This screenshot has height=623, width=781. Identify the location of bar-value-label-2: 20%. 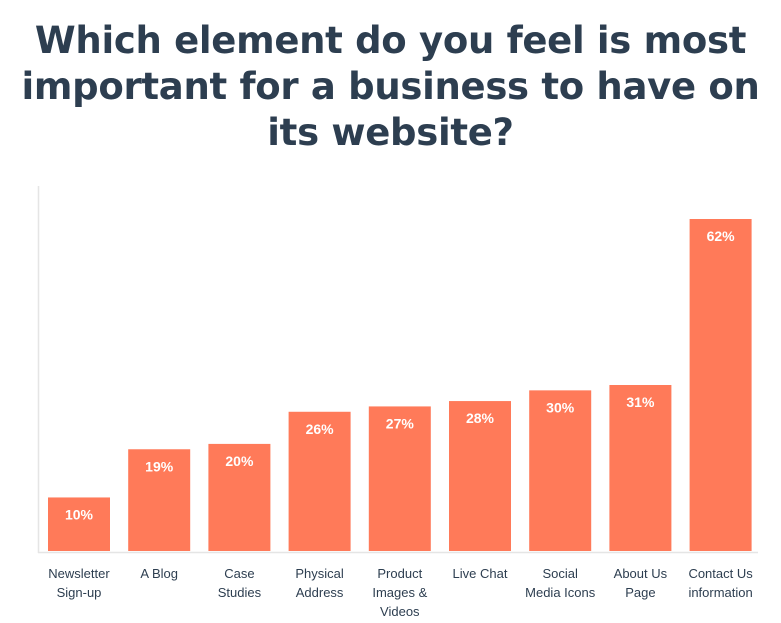
(239, 461).